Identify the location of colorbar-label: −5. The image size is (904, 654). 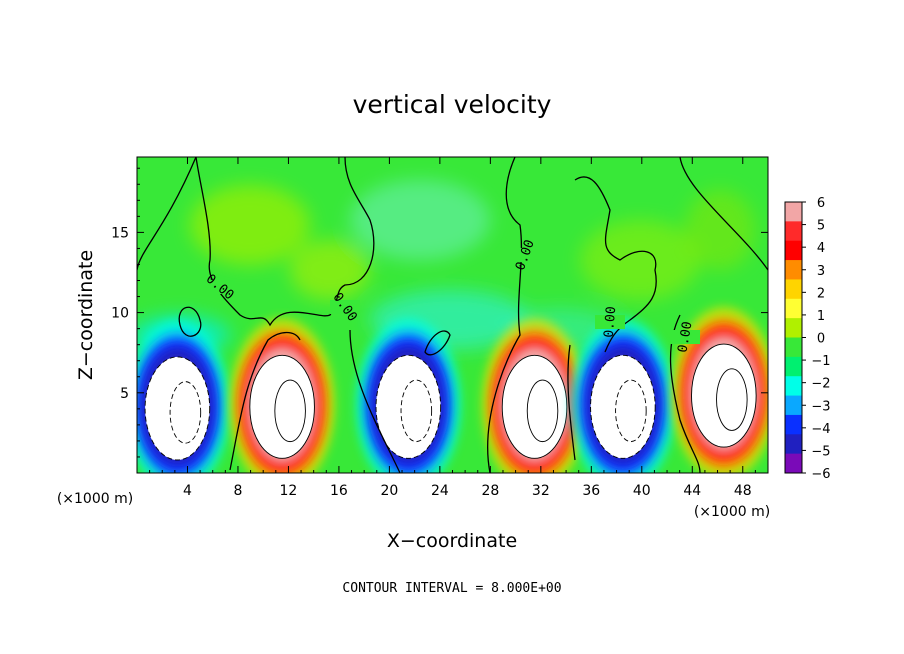
(820, 451).